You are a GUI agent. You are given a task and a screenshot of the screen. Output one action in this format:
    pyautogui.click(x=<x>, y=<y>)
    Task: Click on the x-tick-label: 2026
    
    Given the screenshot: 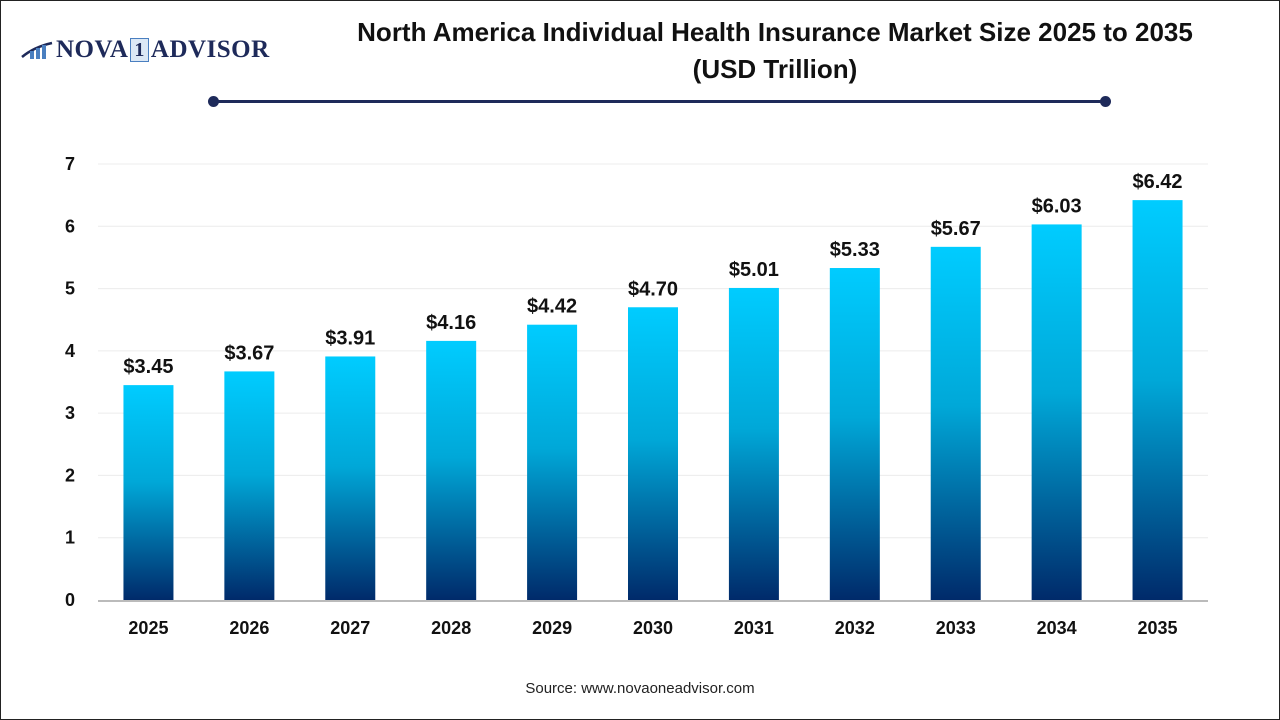 What is the action you would take?
    pyautogui.click(x=249, y=628)
    